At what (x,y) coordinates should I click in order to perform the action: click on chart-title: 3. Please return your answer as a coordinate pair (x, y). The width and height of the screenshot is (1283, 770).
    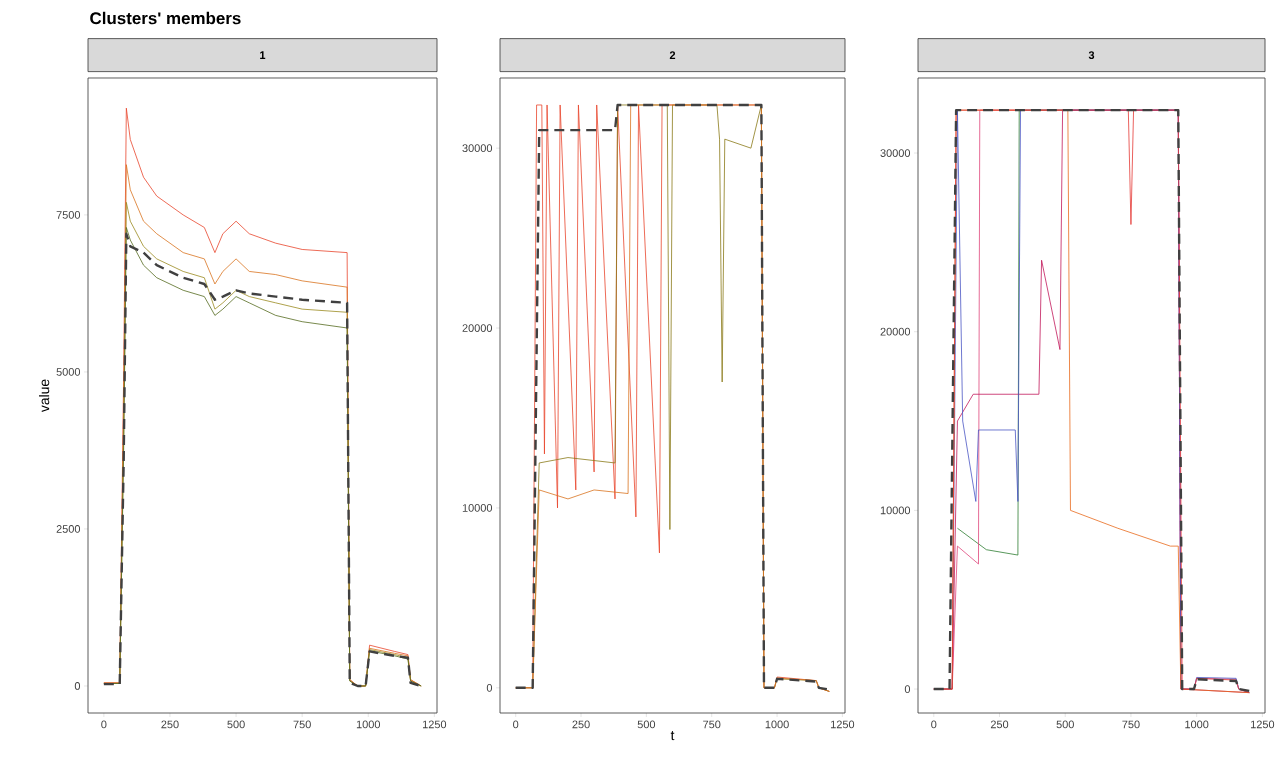
    Looking at the image, I should click on (1091, 55).